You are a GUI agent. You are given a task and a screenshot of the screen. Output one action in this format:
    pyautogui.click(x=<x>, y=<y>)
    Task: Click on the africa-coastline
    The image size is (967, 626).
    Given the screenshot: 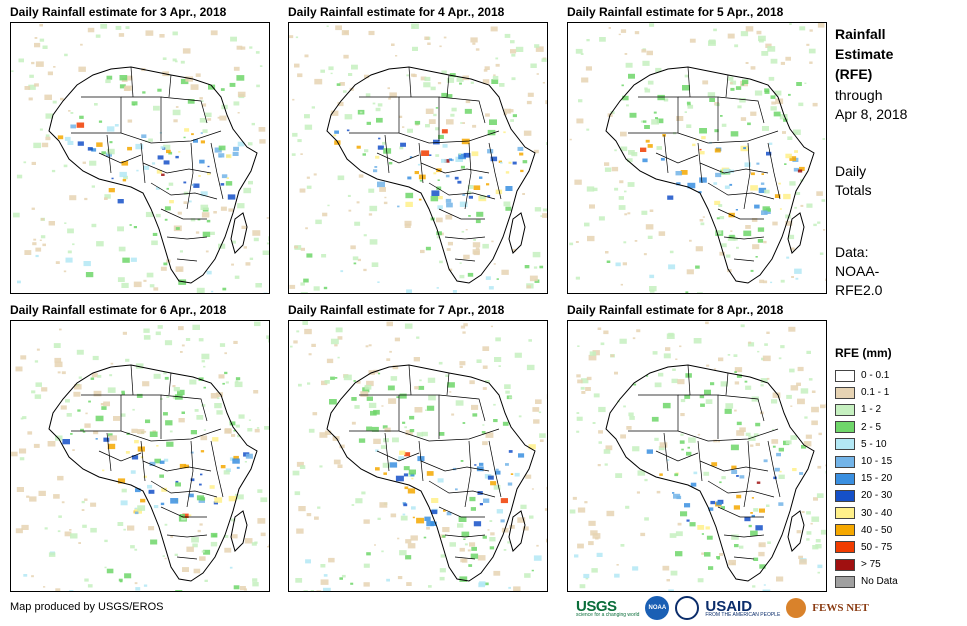 What is the action you would take?
    pyautogui.click(x=431, y=175)
    